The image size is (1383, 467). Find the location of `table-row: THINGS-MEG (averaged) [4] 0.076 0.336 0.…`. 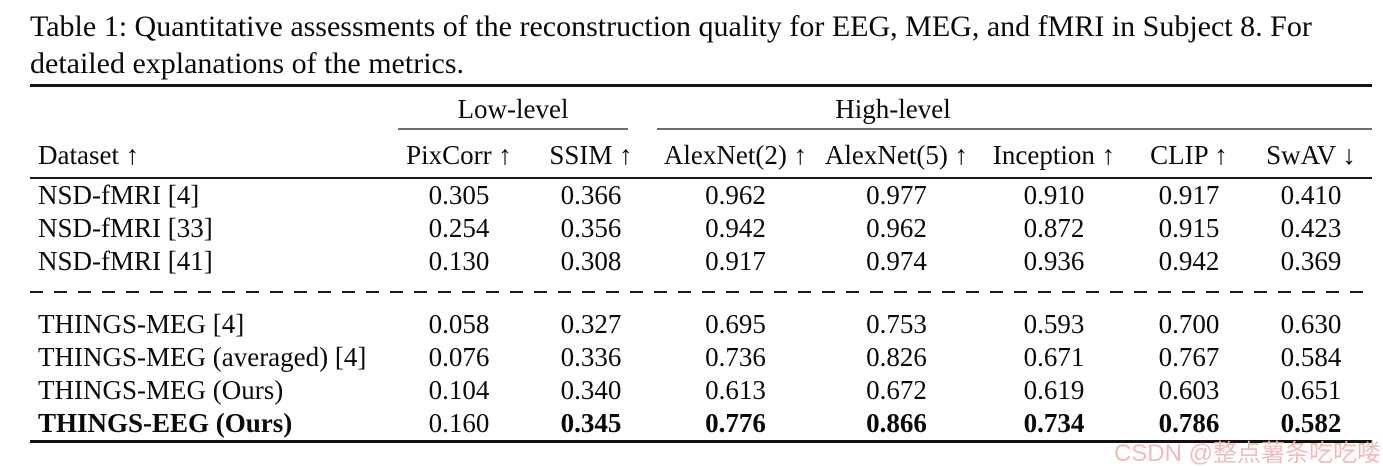

table-row: THINGS-MEG (averaged) [4] 0.076 0.336 0.… is located at coordinates (701, 357).